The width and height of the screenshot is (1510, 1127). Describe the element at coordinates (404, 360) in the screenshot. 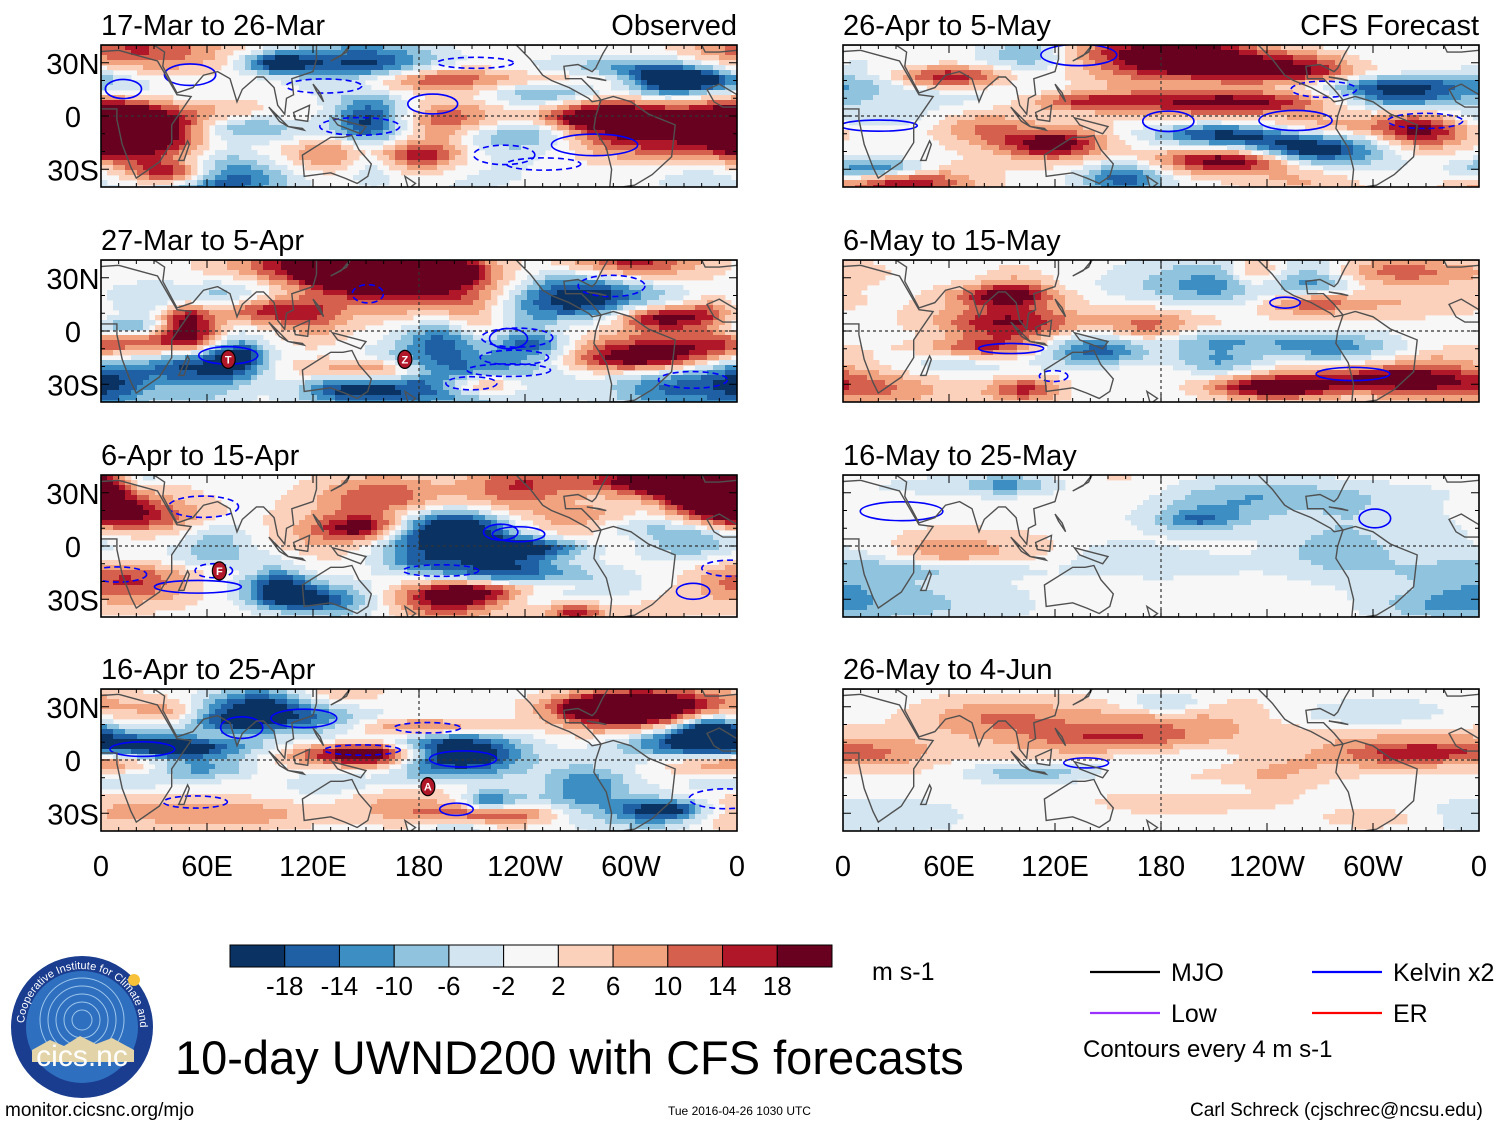

I see `storm-label: Z` at that location.